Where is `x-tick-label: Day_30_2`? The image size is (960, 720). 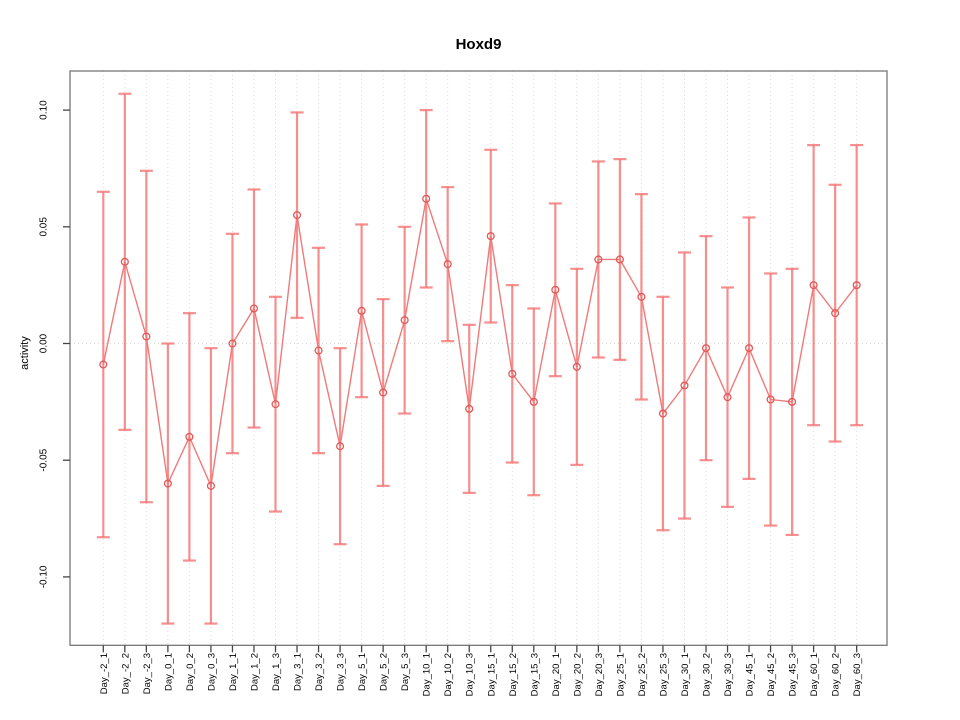 x-tick-label: Day_30_2 is located at coordinates (707, 674).